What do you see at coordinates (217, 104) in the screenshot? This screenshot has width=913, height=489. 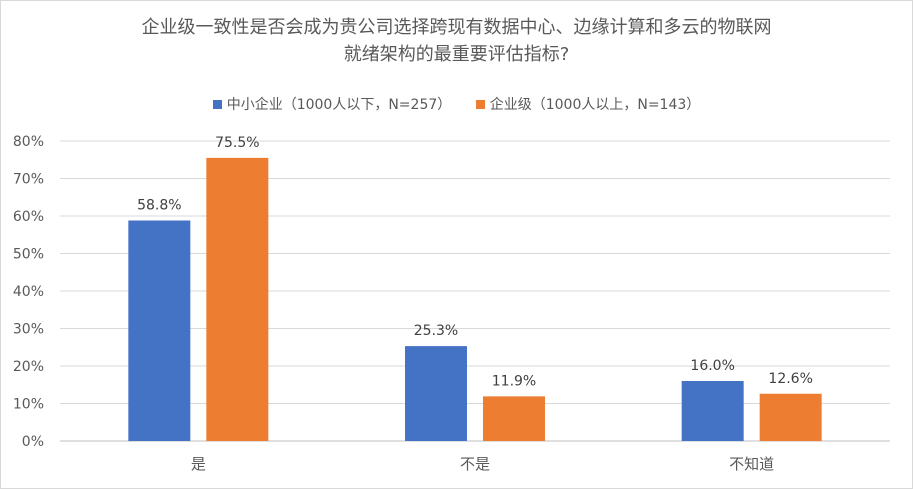 I see `legend-swatch-sme` at bounding box center [217, 104].